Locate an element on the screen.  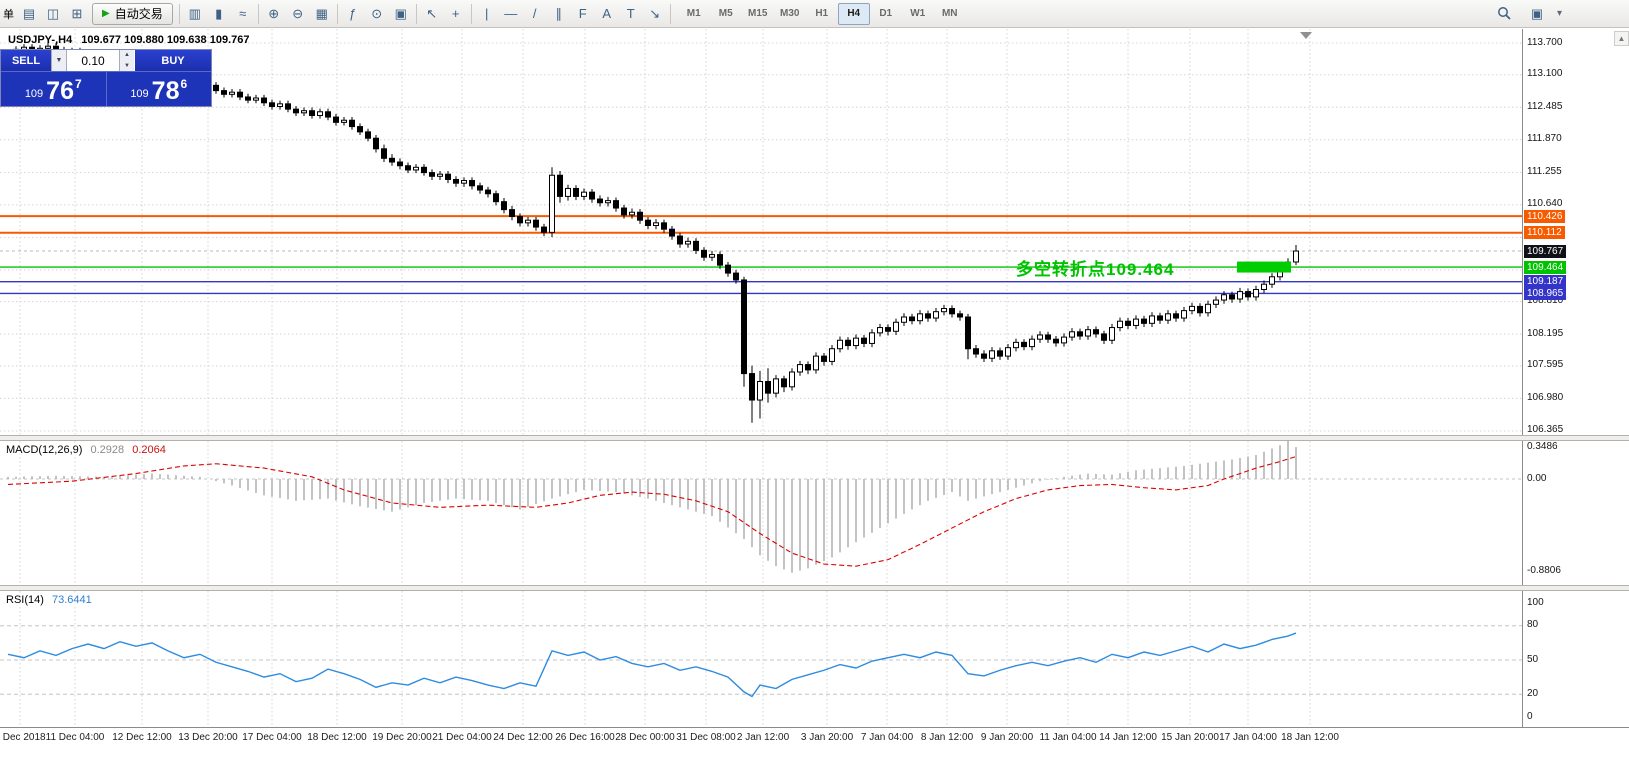
time-axis-label: 21 Dec 04:00 is located at coordinates (462, 737).